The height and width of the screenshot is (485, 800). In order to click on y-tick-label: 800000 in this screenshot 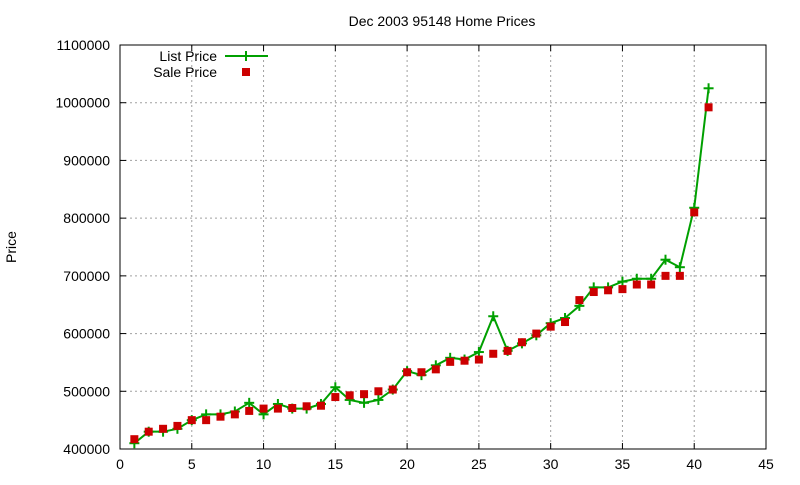, I will do `click(86, 218)`.